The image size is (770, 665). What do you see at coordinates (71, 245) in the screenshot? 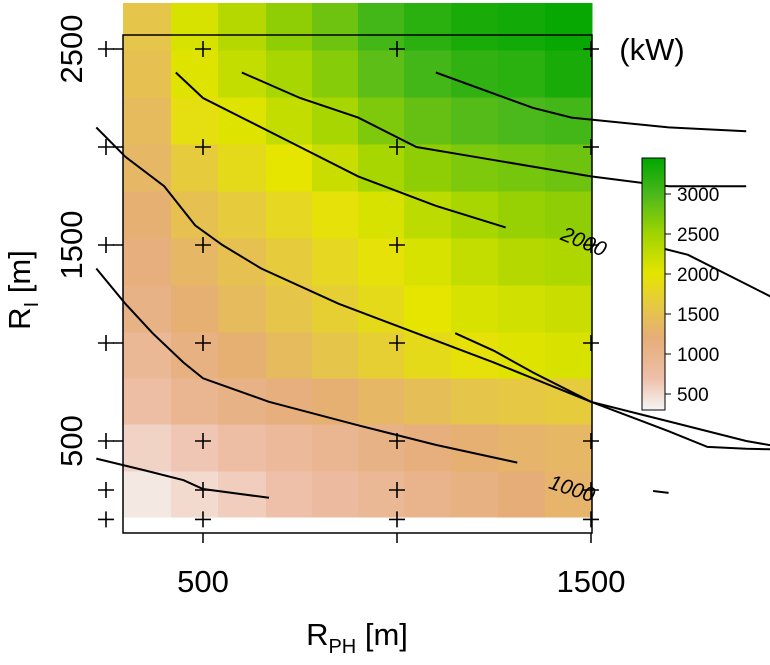
I see `y-tick-label: 1500` at bounding box center [71, 245].